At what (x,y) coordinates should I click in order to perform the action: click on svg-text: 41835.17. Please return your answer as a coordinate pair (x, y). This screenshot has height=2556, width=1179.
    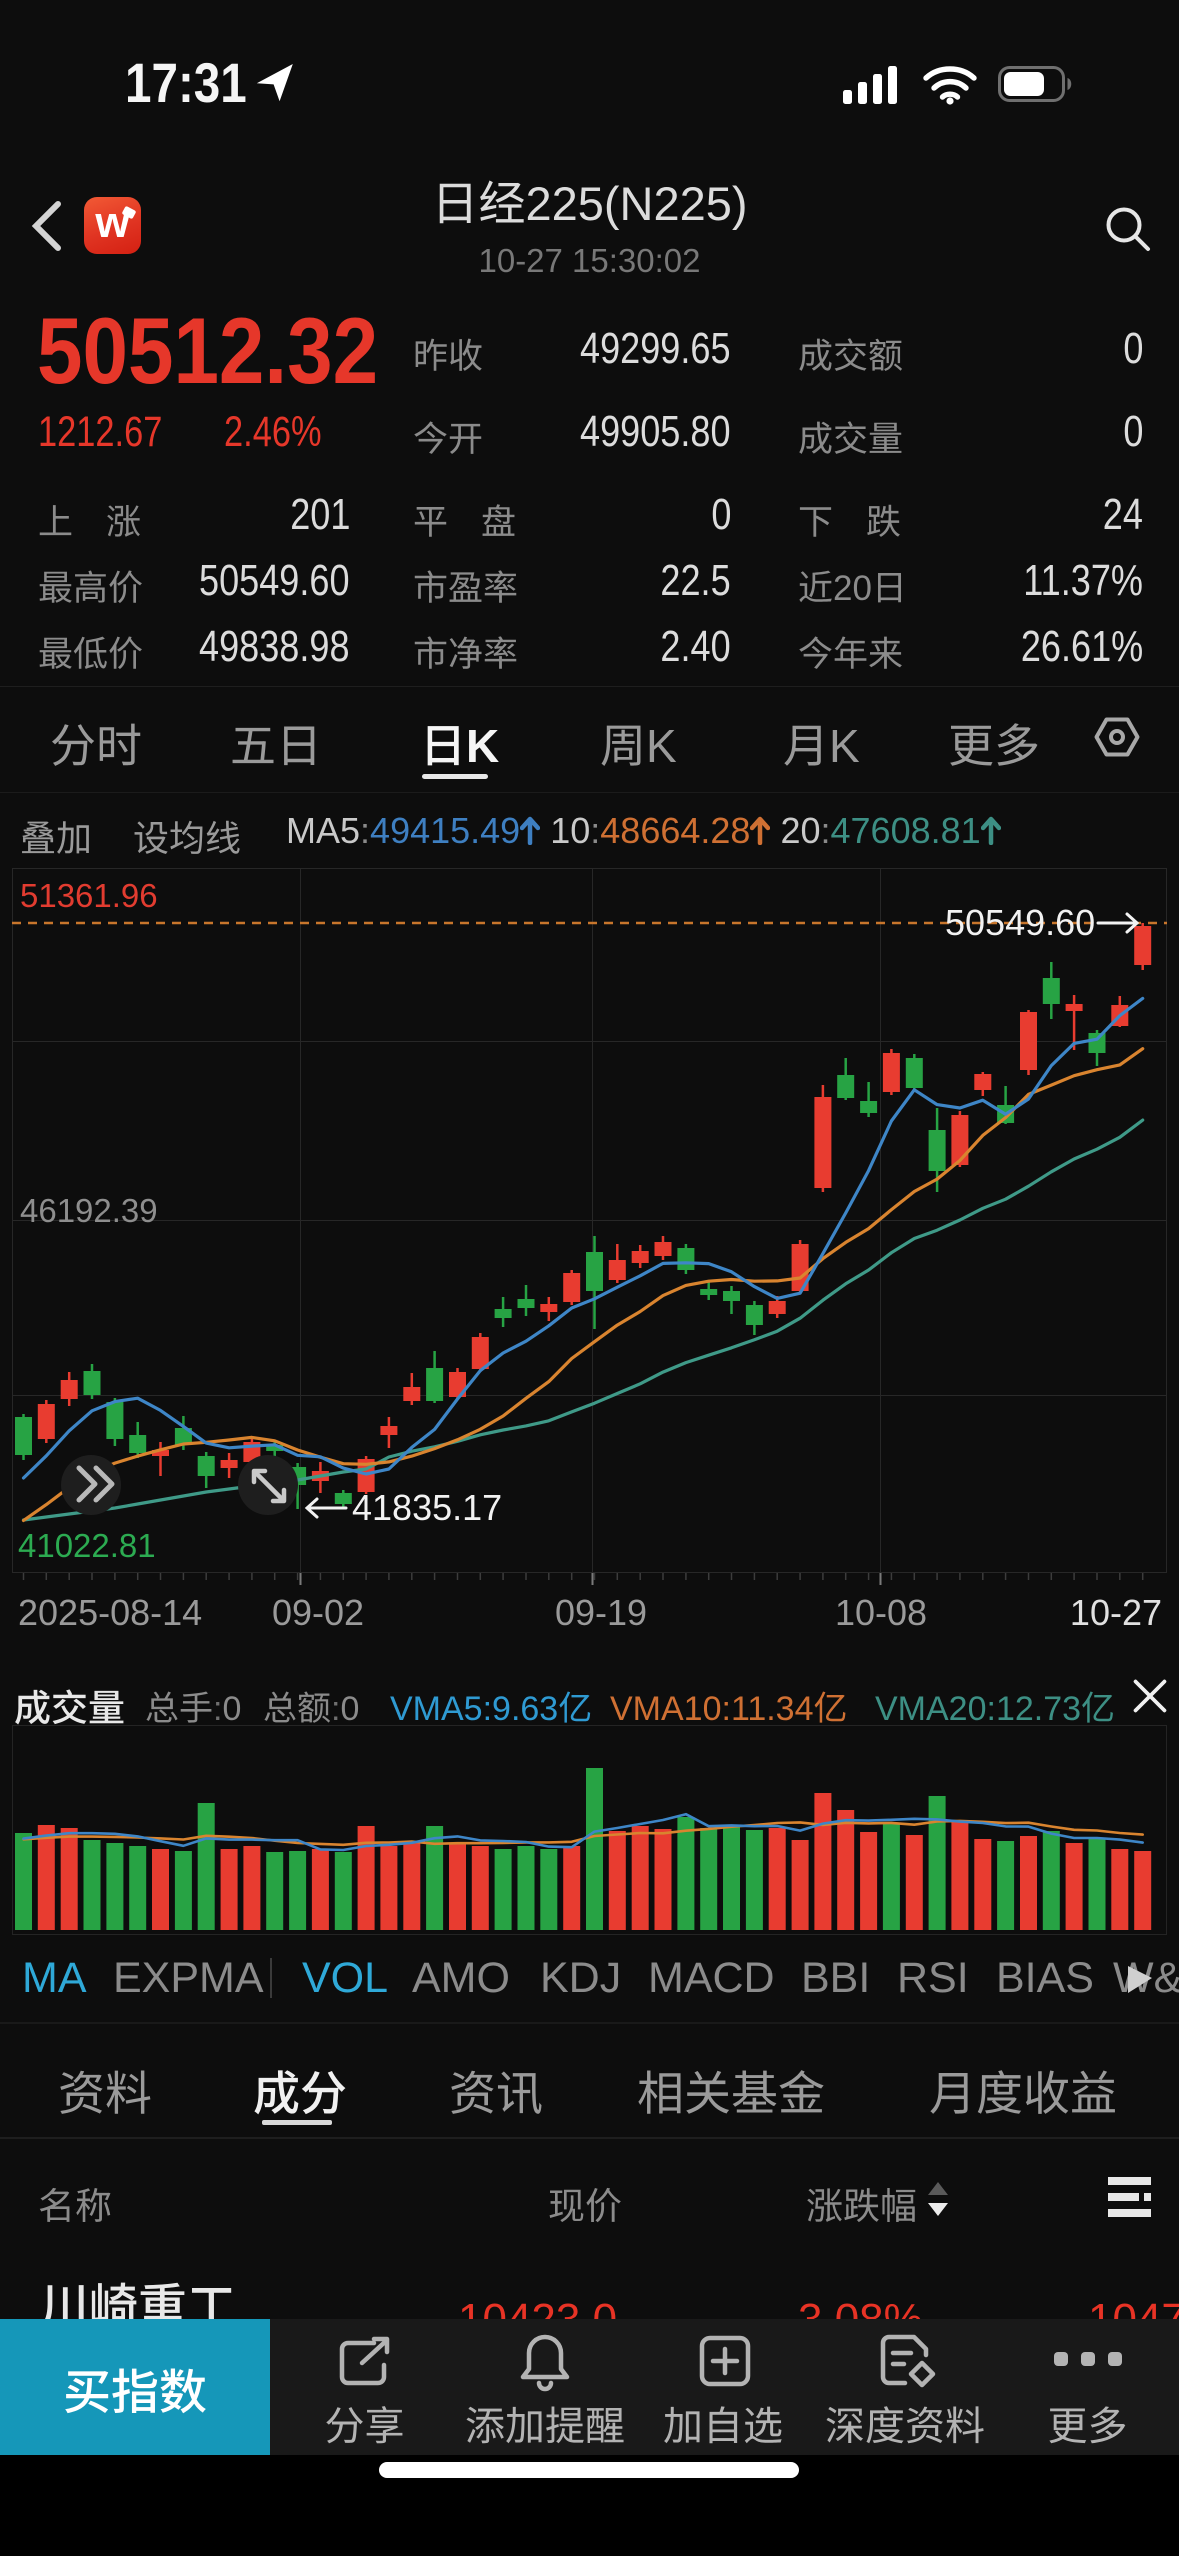
    Looking at the image, I should click on (427, 1507).